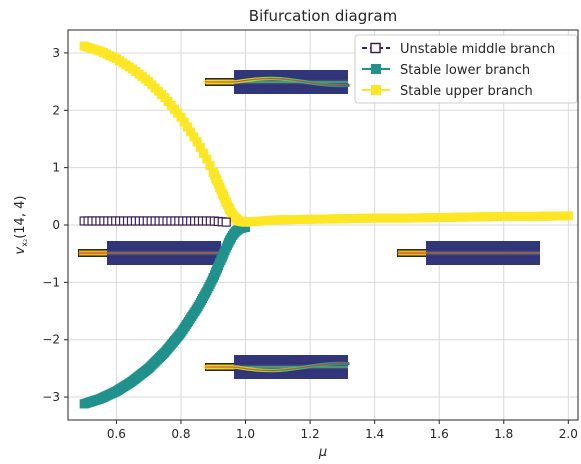 This screenshot has width=581, height=464. Describe the element at coordinates (56, 168) in the screenshot. I see `y-tick-label: 1` at that location.